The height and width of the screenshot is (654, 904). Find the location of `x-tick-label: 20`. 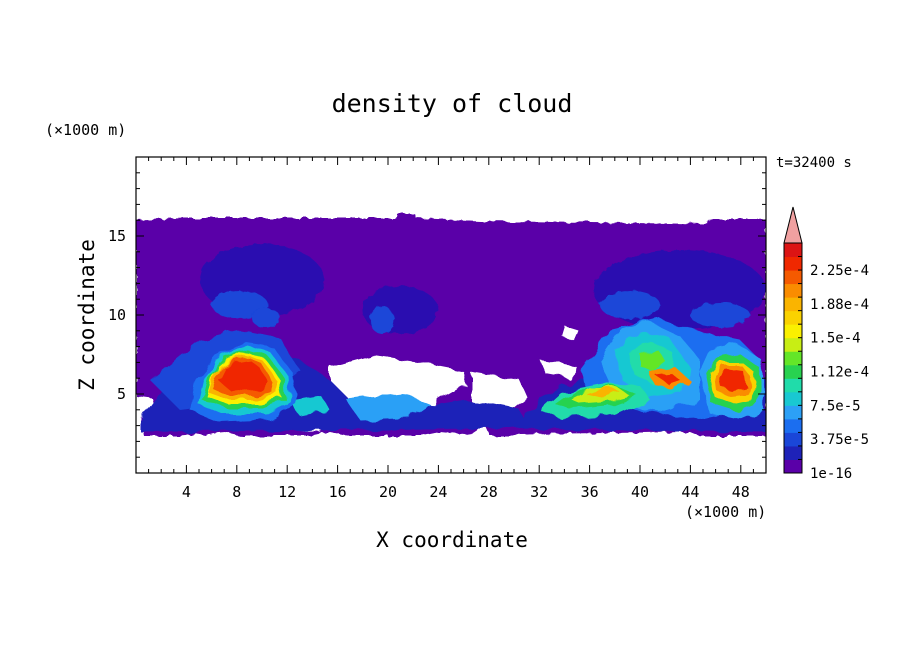

x-tick-label: 20 is located at coordinates (388, 492).